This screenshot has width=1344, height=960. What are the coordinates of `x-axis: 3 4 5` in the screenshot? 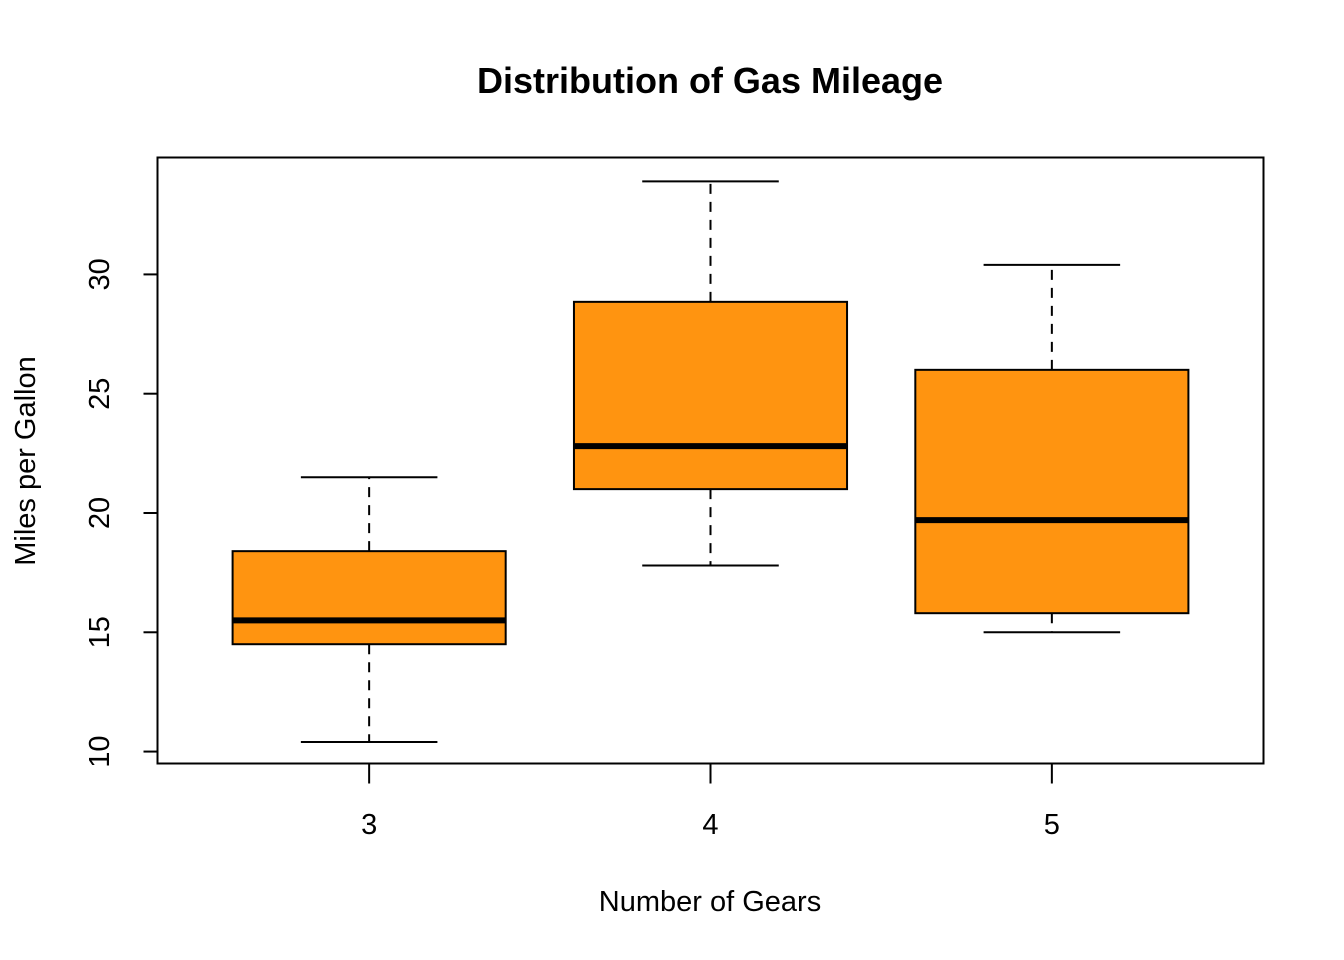 It's located at (710, 801).